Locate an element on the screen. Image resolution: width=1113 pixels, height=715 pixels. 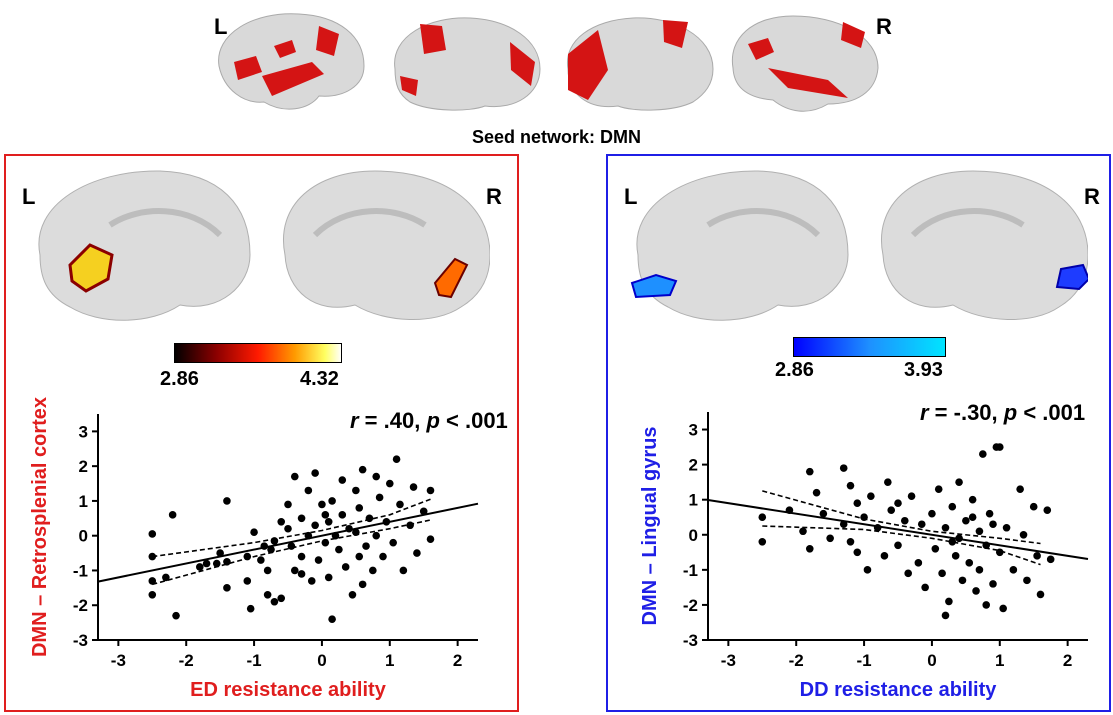
stat-ed: r = .40, p < .001 is located at coordinates (429, 421).